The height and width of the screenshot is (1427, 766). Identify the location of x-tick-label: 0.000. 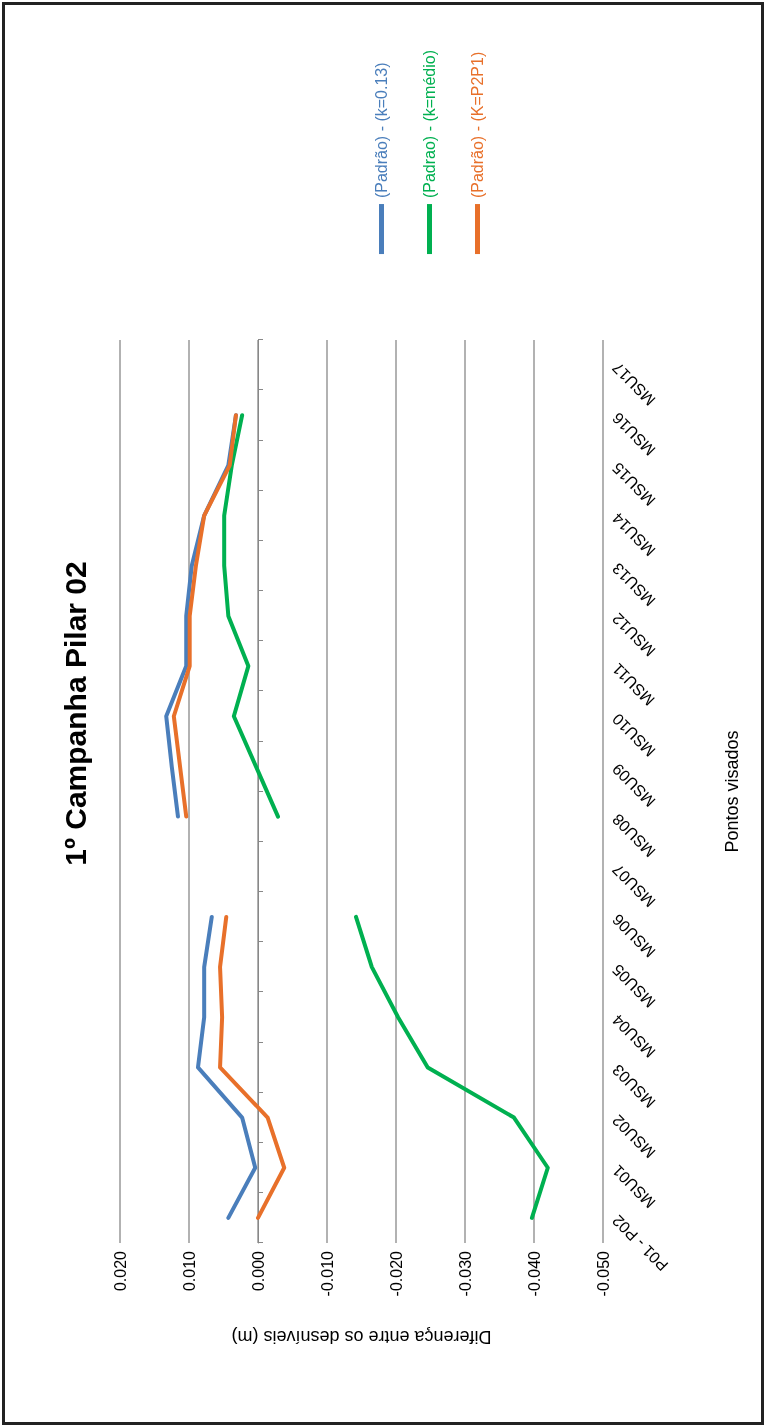
(258, 1271).